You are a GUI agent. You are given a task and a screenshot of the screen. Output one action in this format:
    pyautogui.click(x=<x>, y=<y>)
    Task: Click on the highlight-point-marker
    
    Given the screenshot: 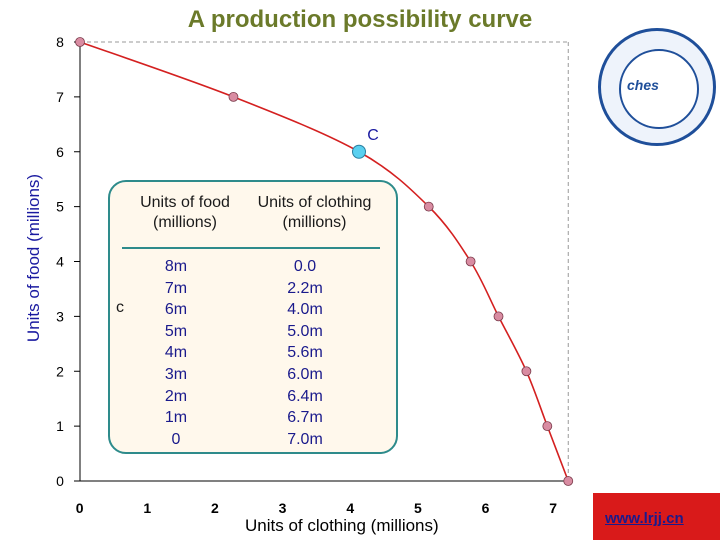 What is the action you would take?
    pyautogui.click(x=359, y=151)
    